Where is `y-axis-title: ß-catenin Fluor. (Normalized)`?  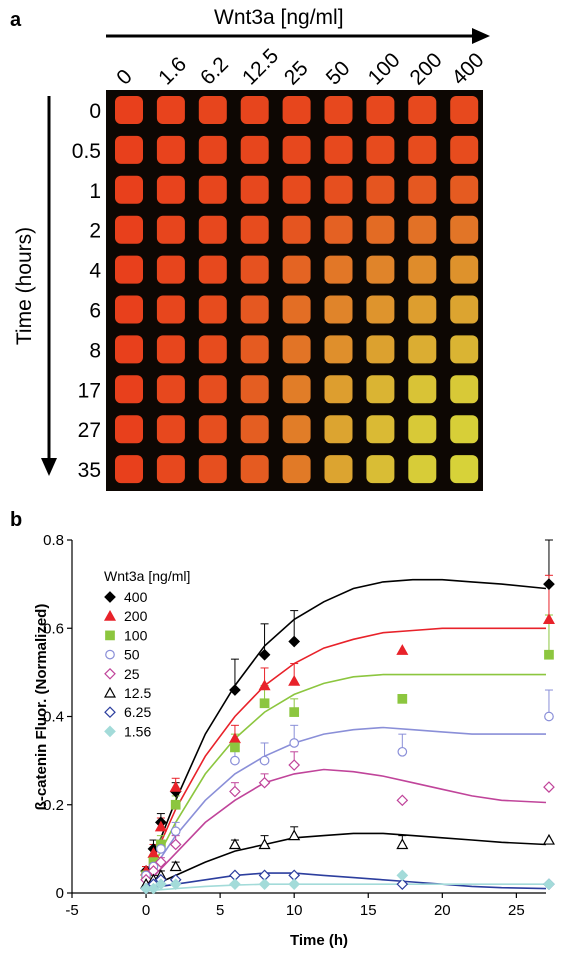 y-axis-title: ß-catenin Fluor. (Normalized) is located at coordinates (41, 707).